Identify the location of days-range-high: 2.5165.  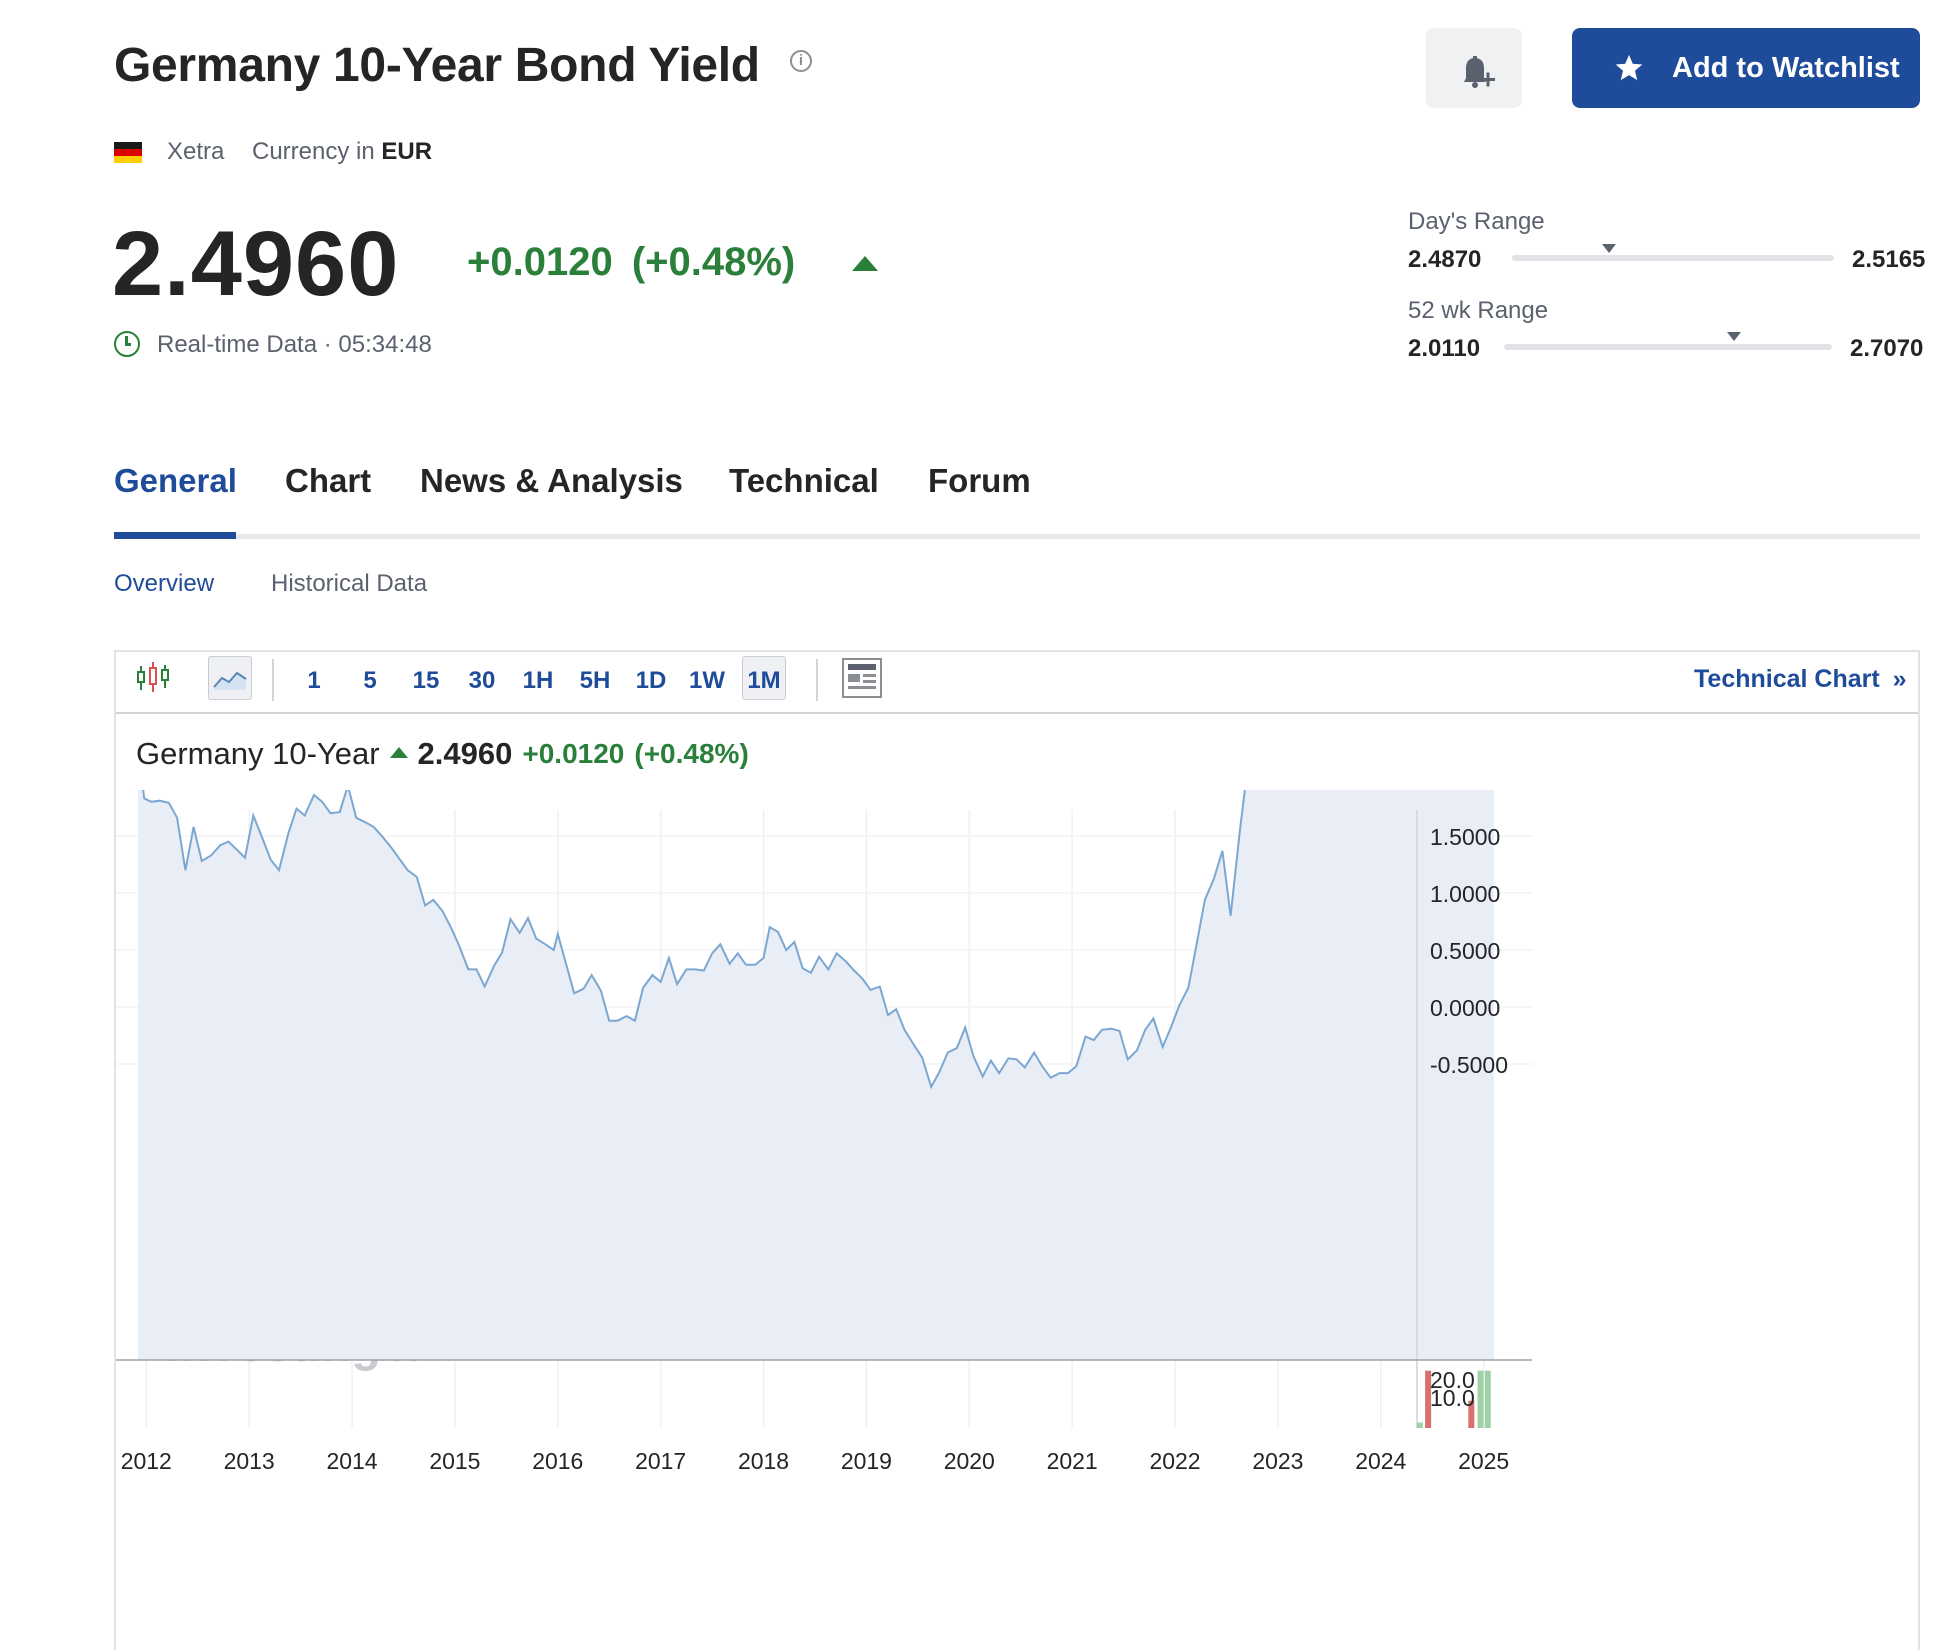
(1889, 259).